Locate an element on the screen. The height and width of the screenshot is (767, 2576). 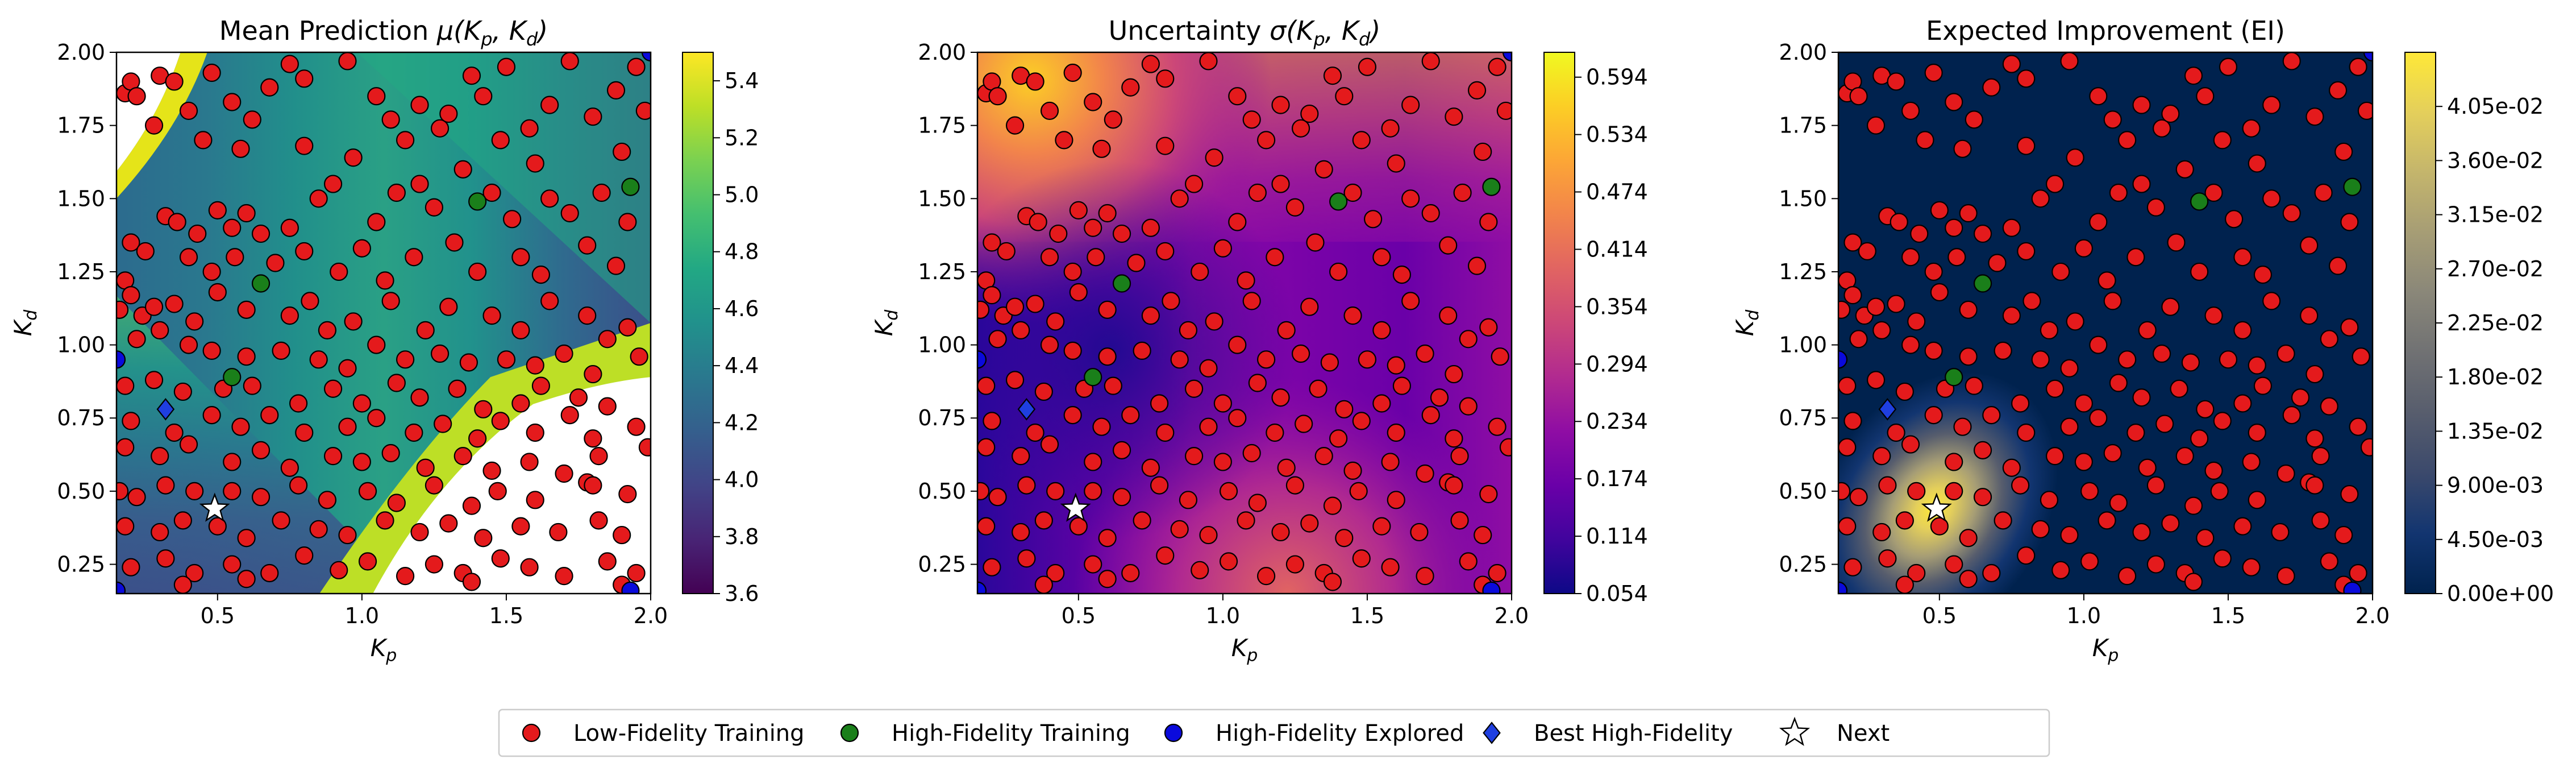
chart-title: Expected Improvement (EI) is located at coordinates (2105, 30).